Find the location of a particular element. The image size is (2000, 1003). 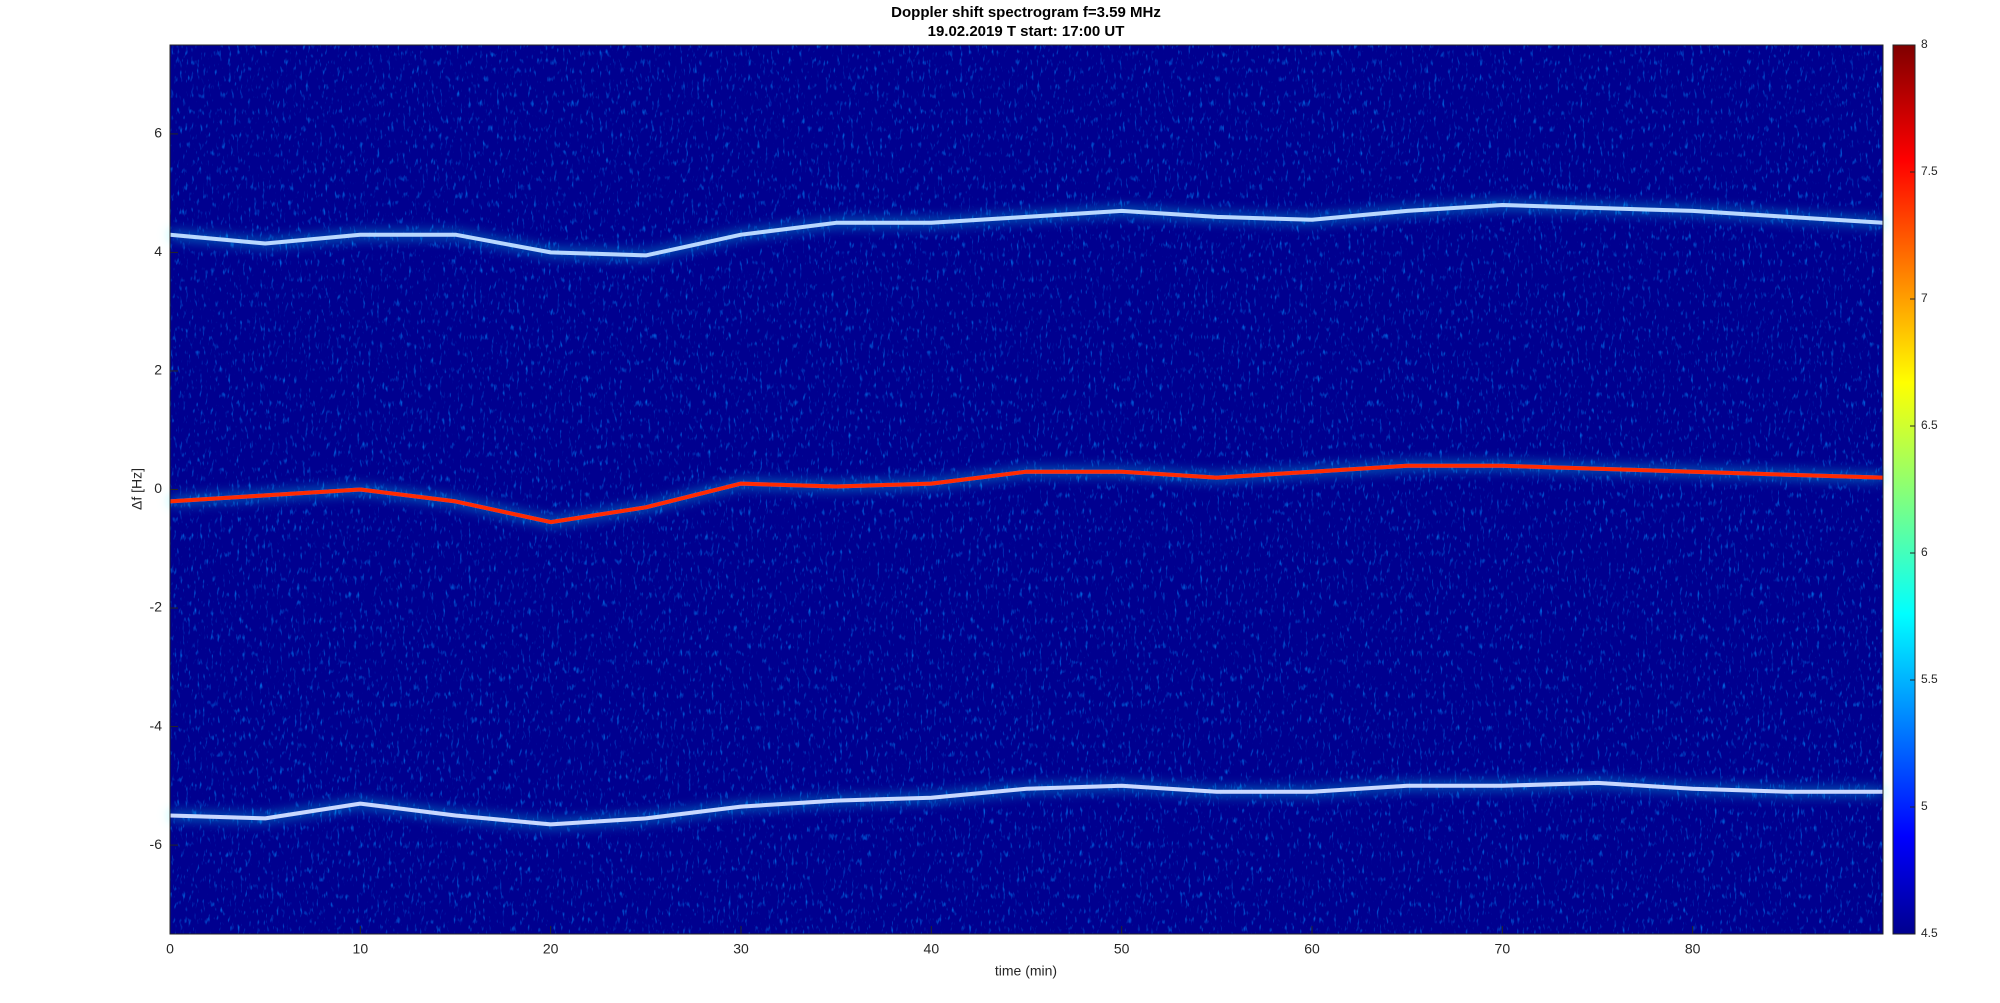

y-tick-label: 4 is located at coordinates (158, 251).